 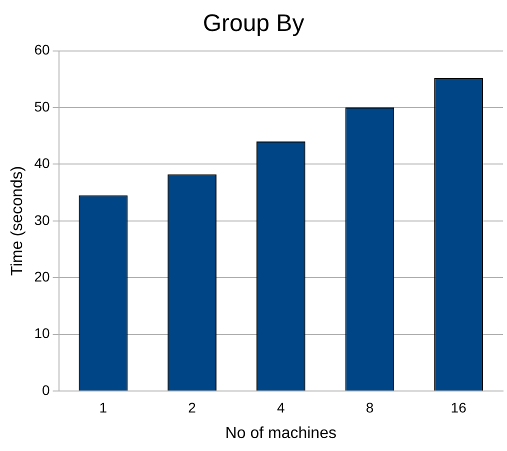 I want to click on y-tick-label: 60, so click(x=42, y=50).